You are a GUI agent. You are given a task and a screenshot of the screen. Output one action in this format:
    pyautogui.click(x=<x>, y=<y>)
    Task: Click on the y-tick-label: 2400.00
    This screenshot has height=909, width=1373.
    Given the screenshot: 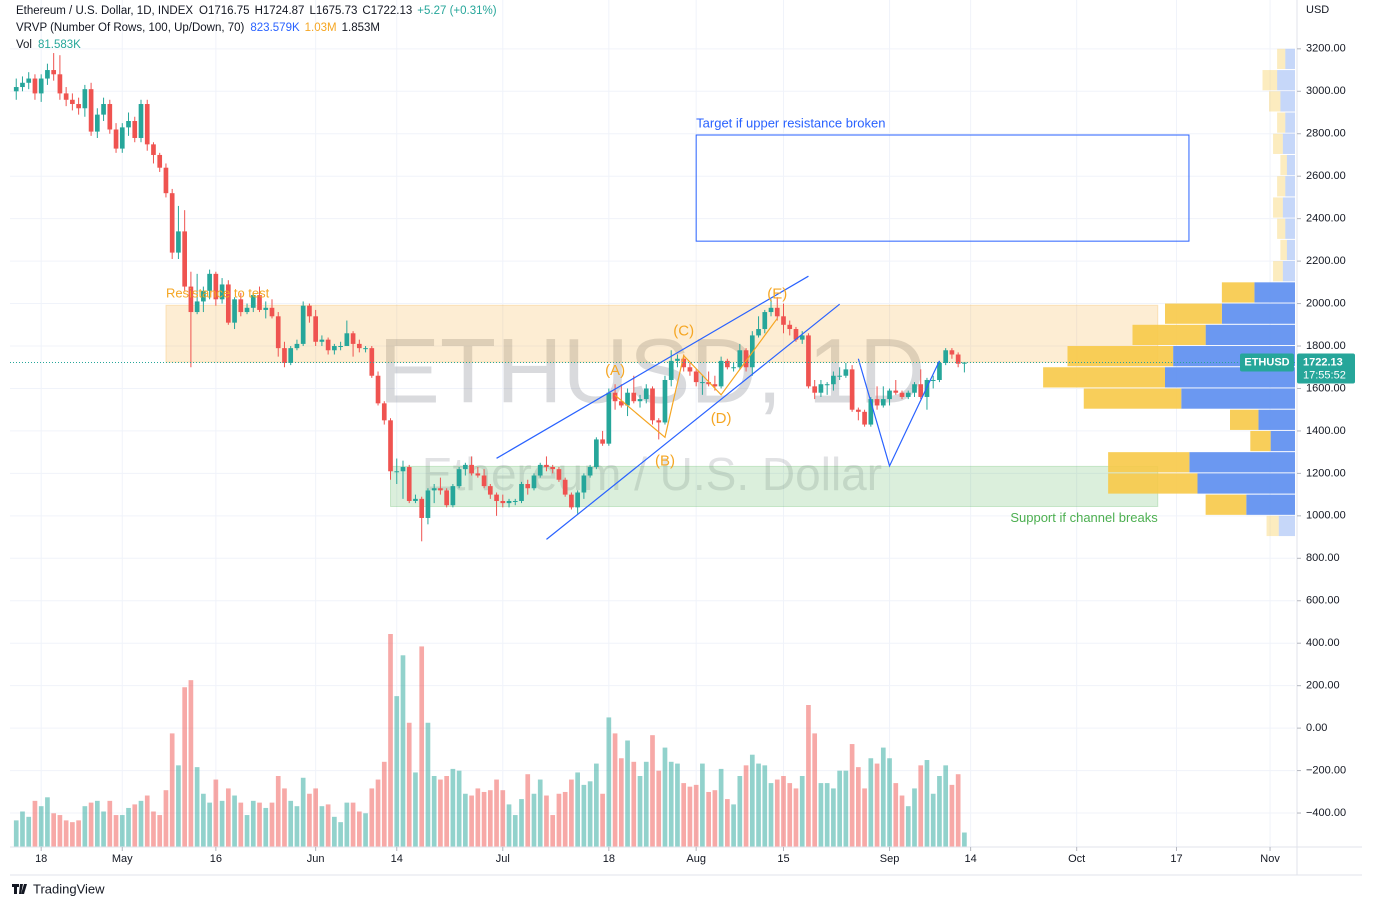 What is the action you would take?
    pyautogui.click(x=1326, y=219)
    